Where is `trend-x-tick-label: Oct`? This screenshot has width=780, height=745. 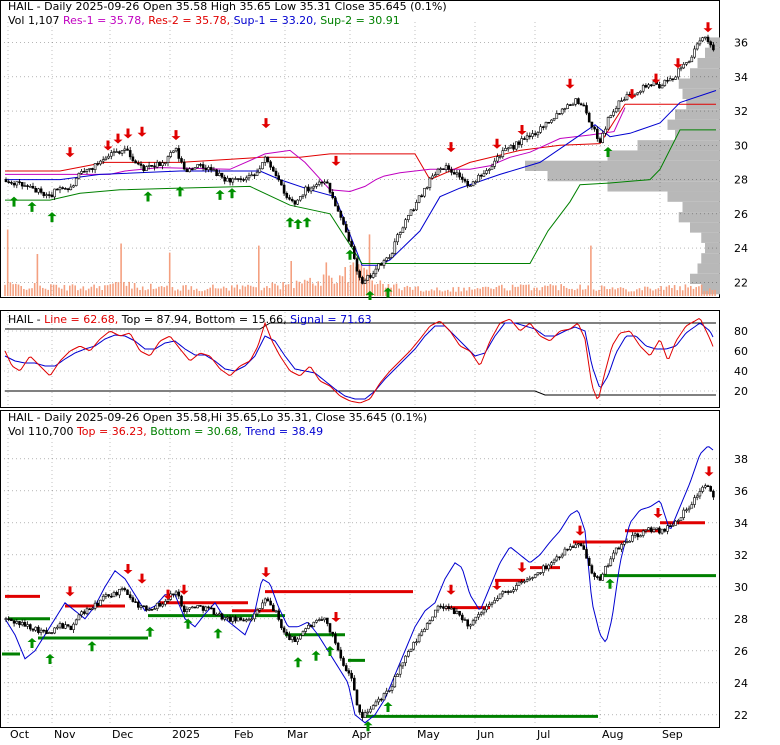
trend-x-tick-label: Oct is located at coordinates (20, 734).